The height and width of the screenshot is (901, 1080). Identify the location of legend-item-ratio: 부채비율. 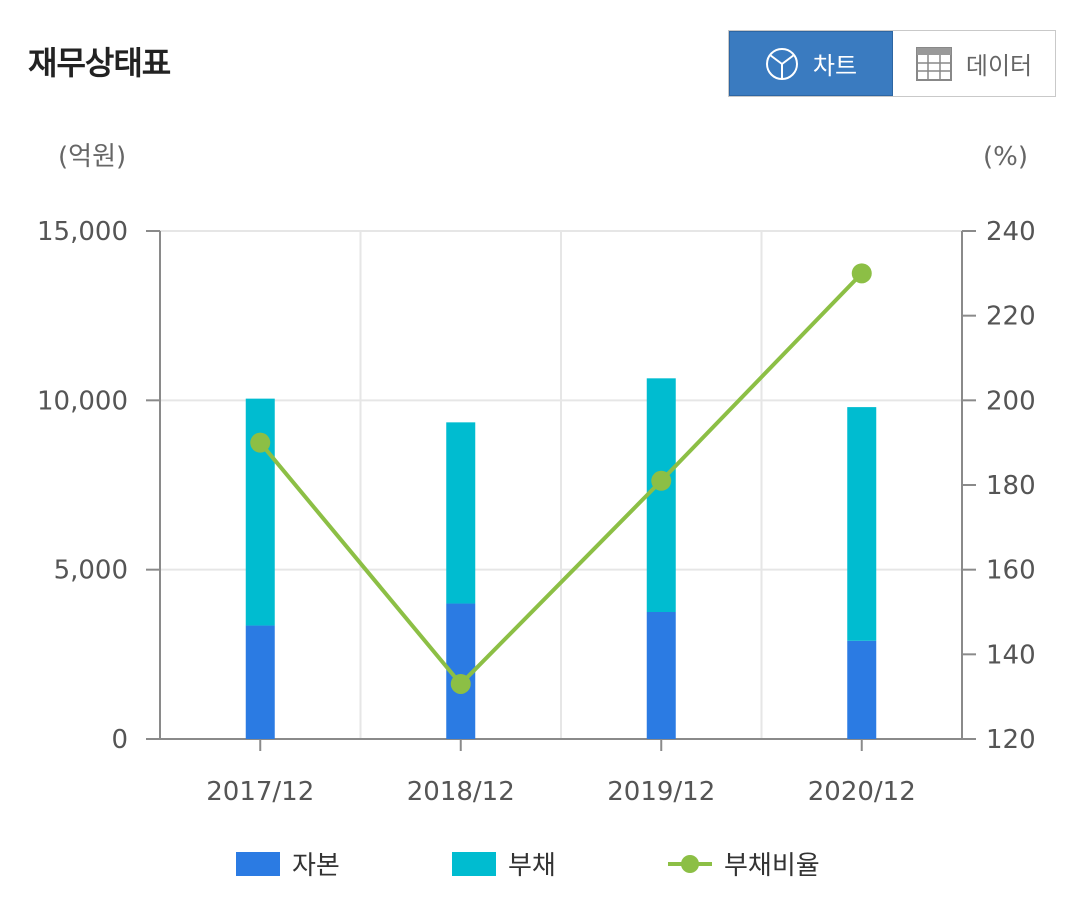
(744, 863).